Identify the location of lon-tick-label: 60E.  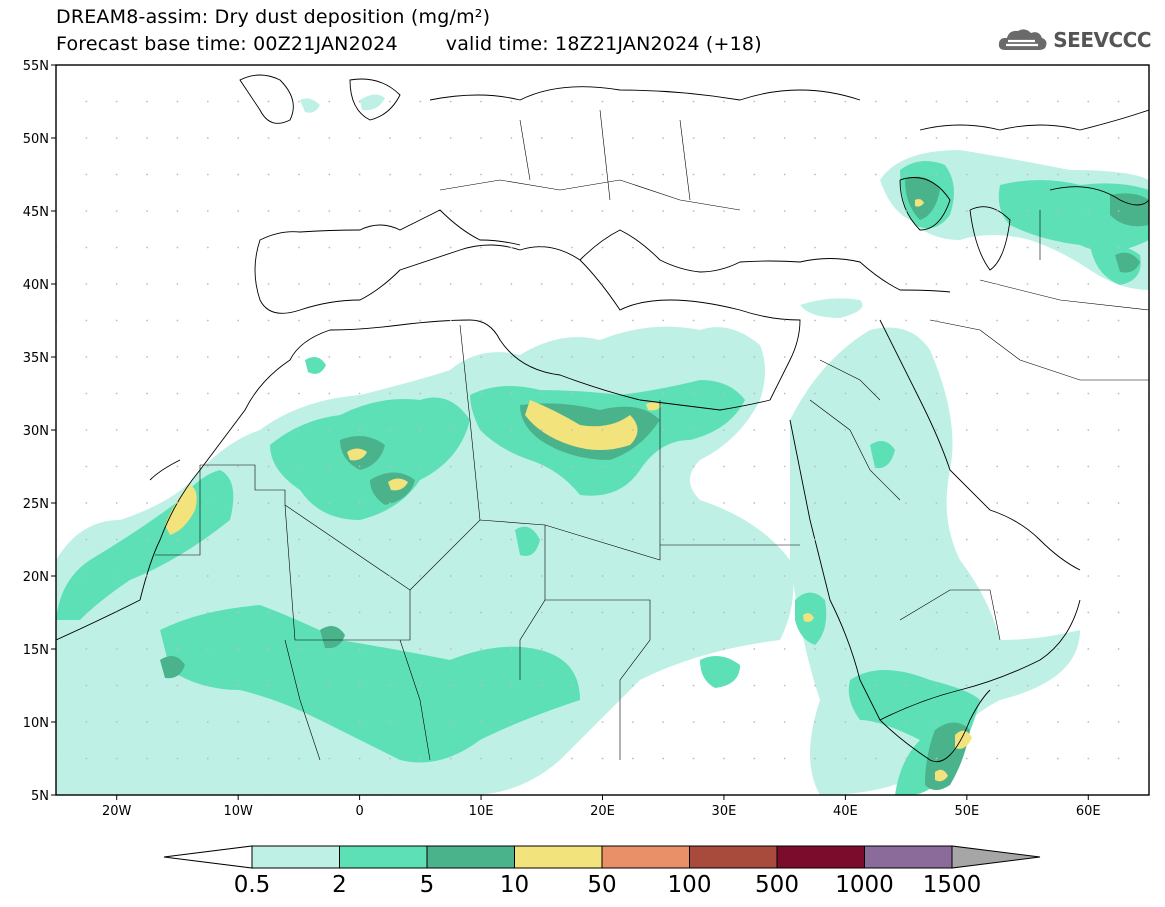
(1088, 811).